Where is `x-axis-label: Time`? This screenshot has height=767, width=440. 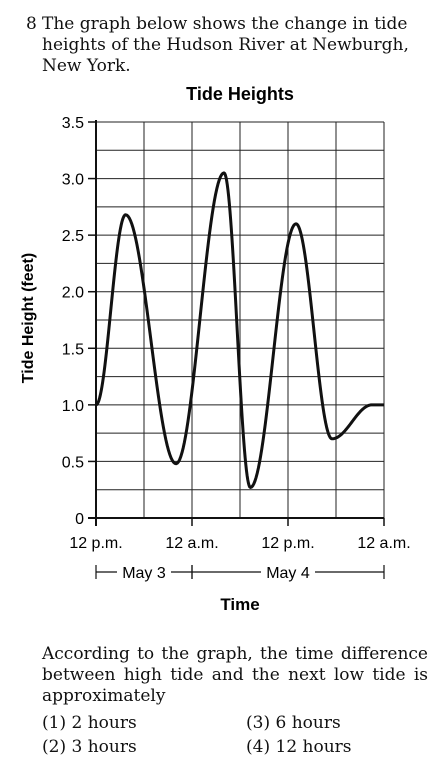
x-axis-label: Time is located at coordinates (239, 604).